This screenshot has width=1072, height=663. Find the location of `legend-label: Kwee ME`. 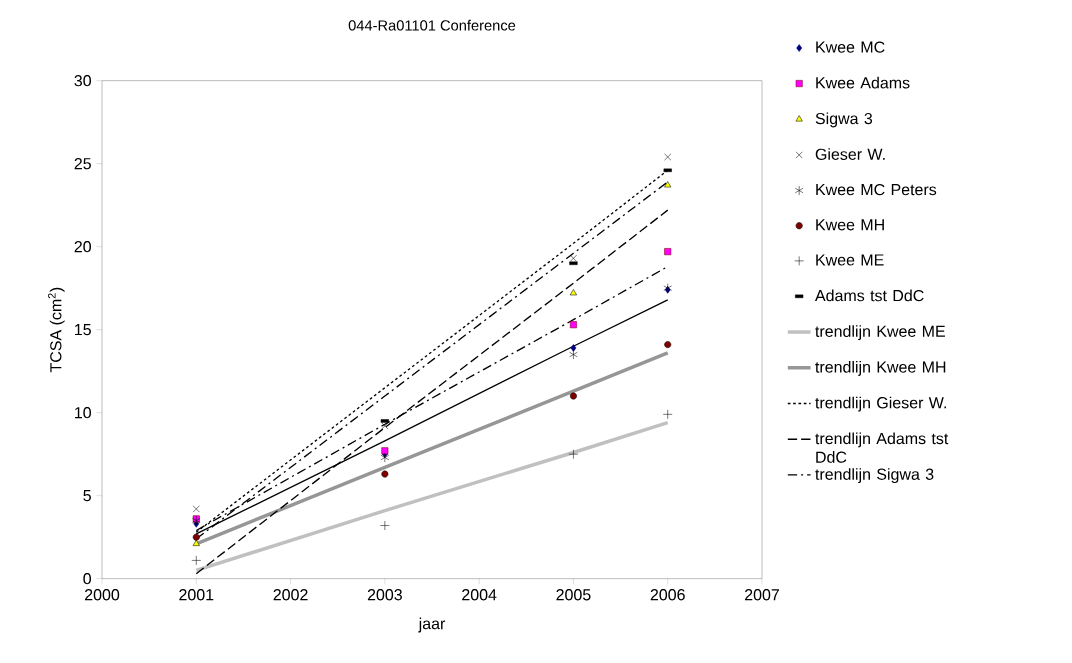

legend-label: Kwee ME is located at coordinates (850, 260).